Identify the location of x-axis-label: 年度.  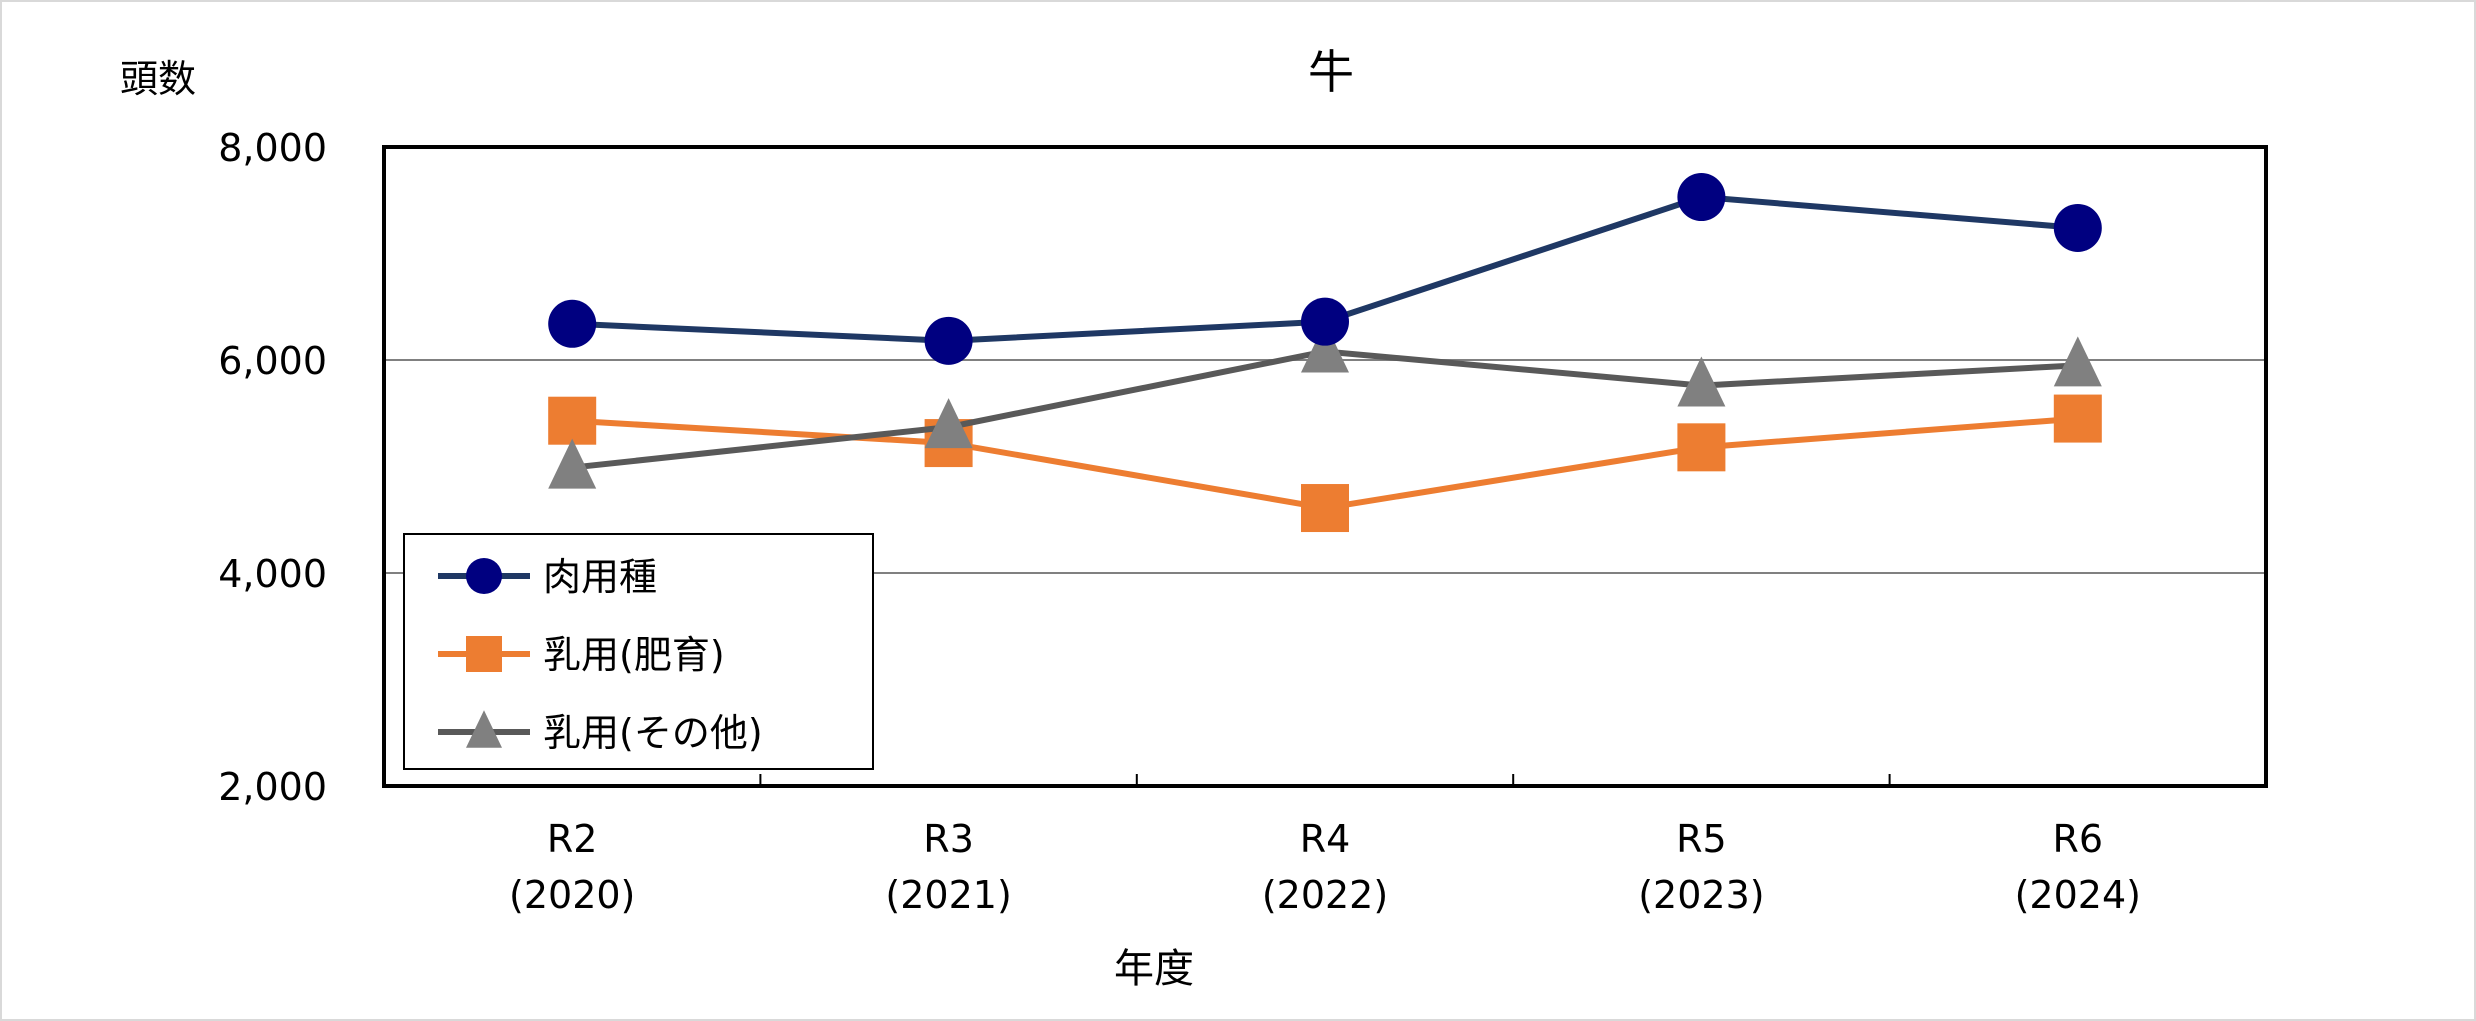
(1154, 969).